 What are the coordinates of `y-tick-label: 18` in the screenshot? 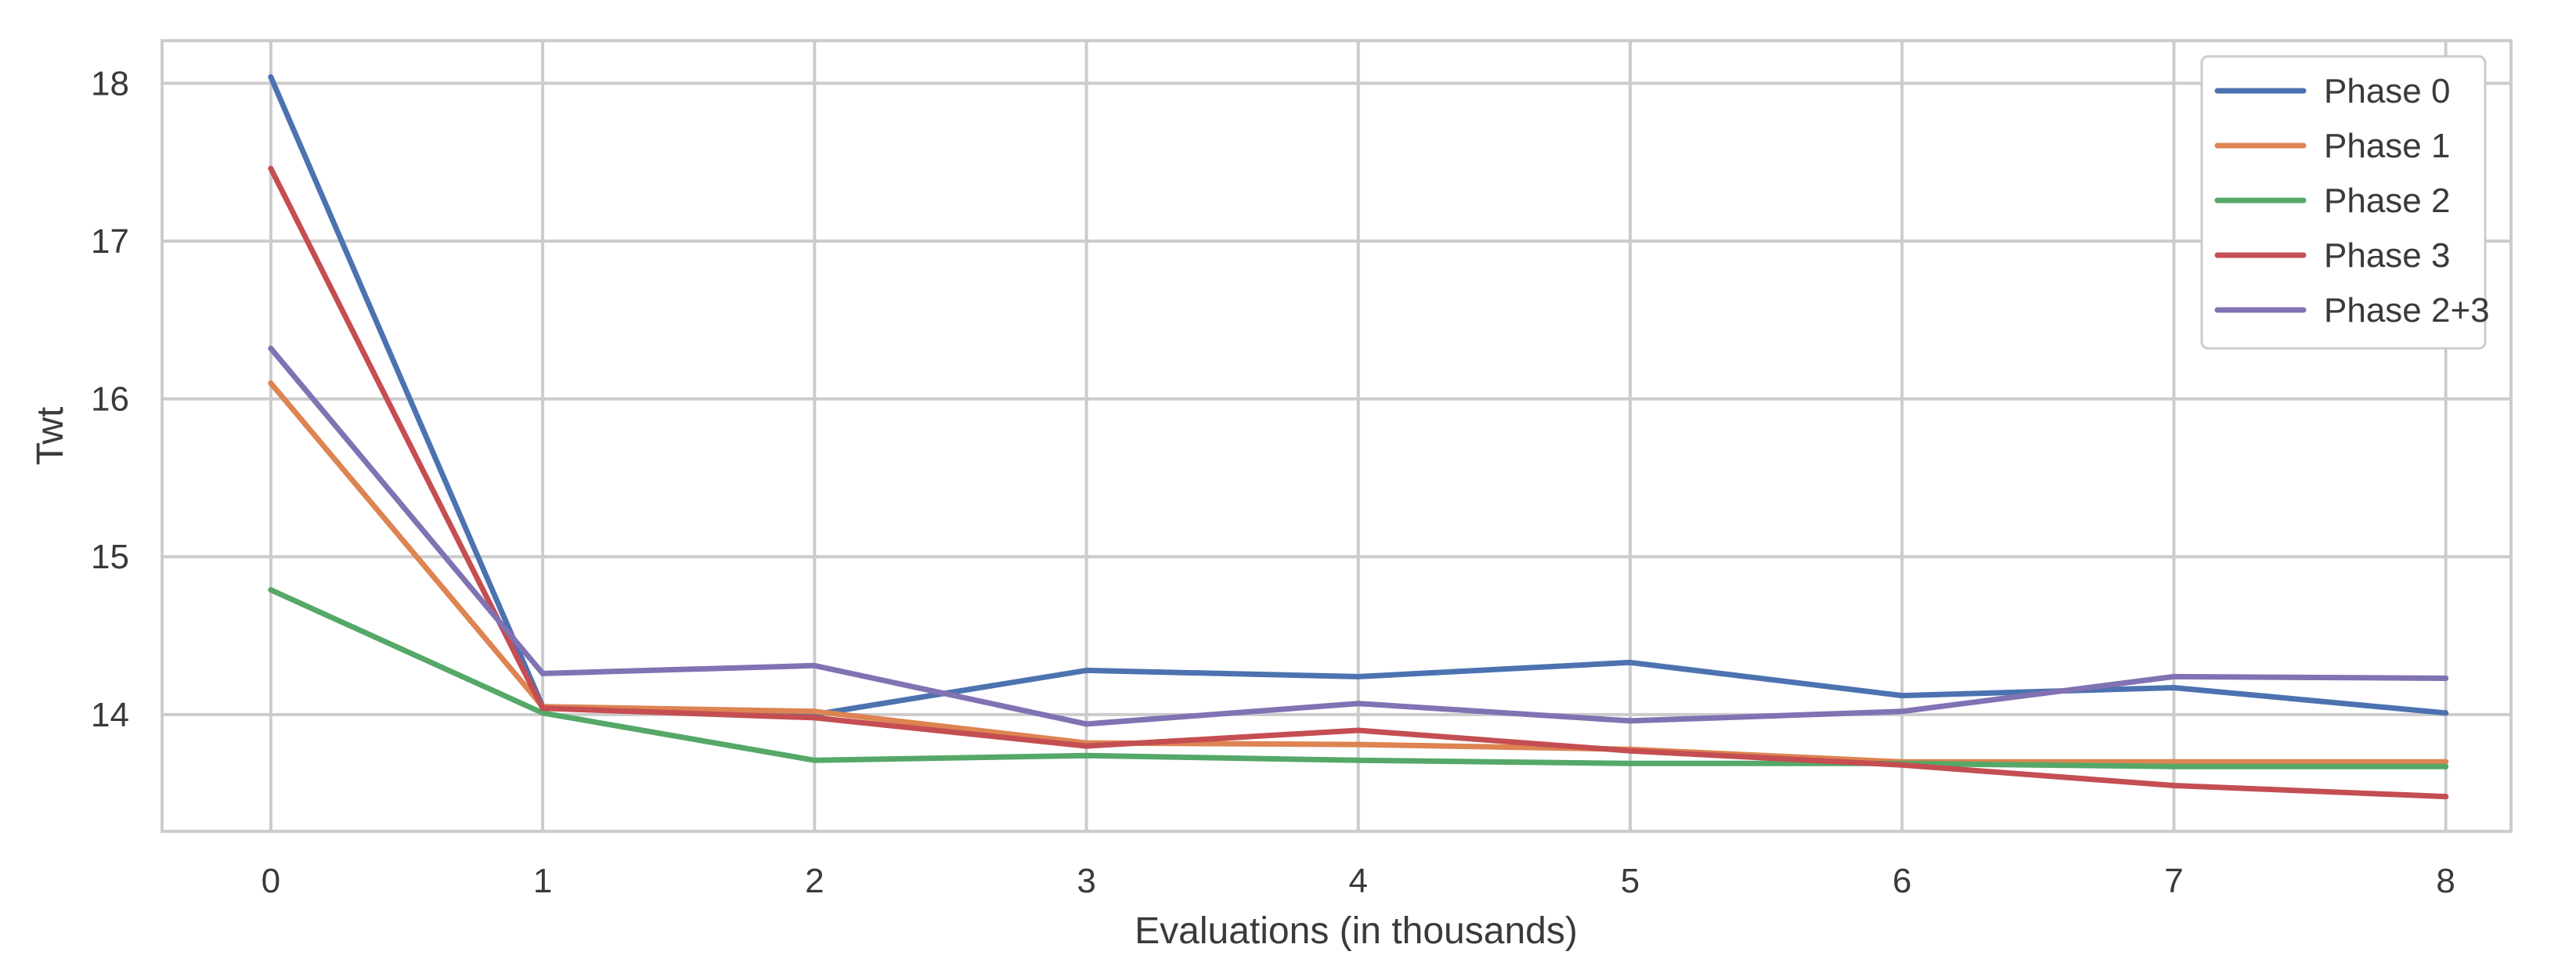 It's located at (110, 83).